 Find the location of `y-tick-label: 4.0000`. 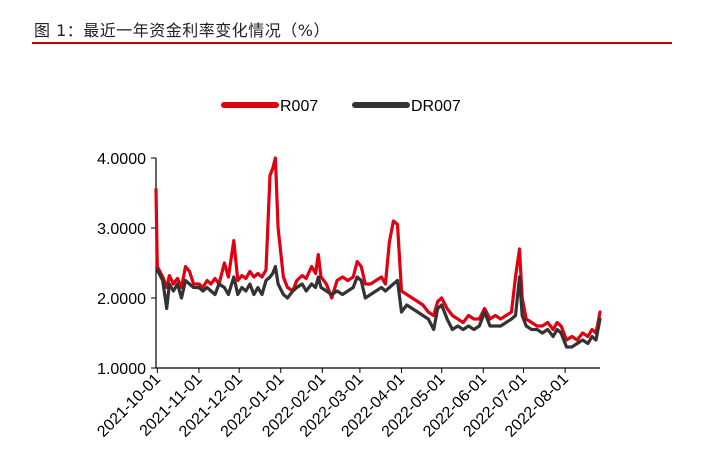

y-tick-label: 4.0000 is located at coordinates (121, 159).